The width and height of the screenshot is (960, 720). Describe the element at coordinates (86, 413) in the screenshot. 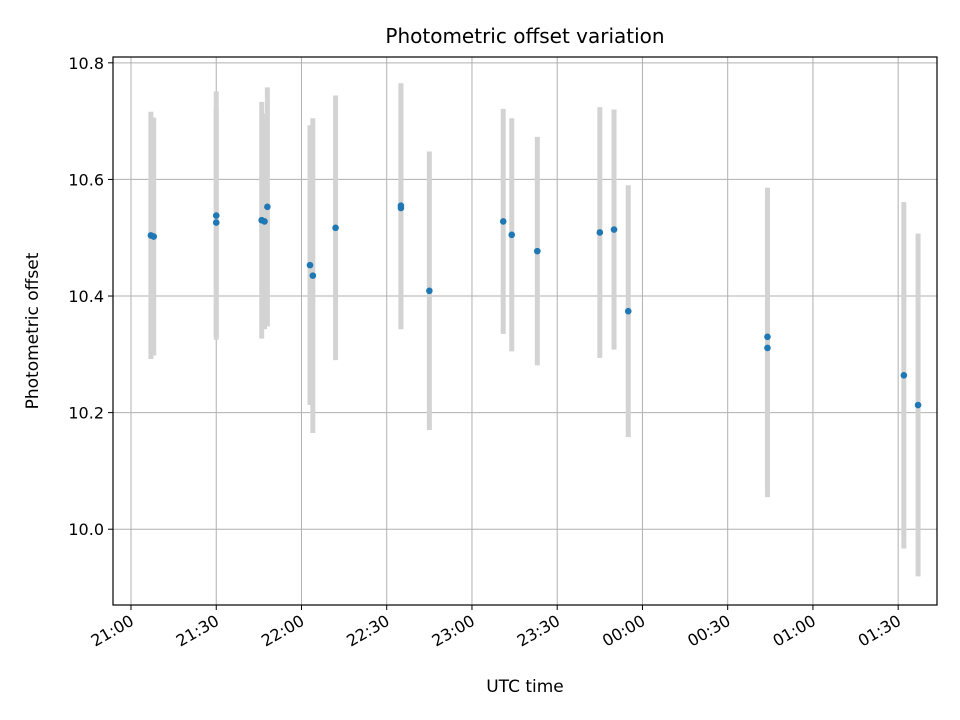

I see `y-tick-label: 10.2` at that location.